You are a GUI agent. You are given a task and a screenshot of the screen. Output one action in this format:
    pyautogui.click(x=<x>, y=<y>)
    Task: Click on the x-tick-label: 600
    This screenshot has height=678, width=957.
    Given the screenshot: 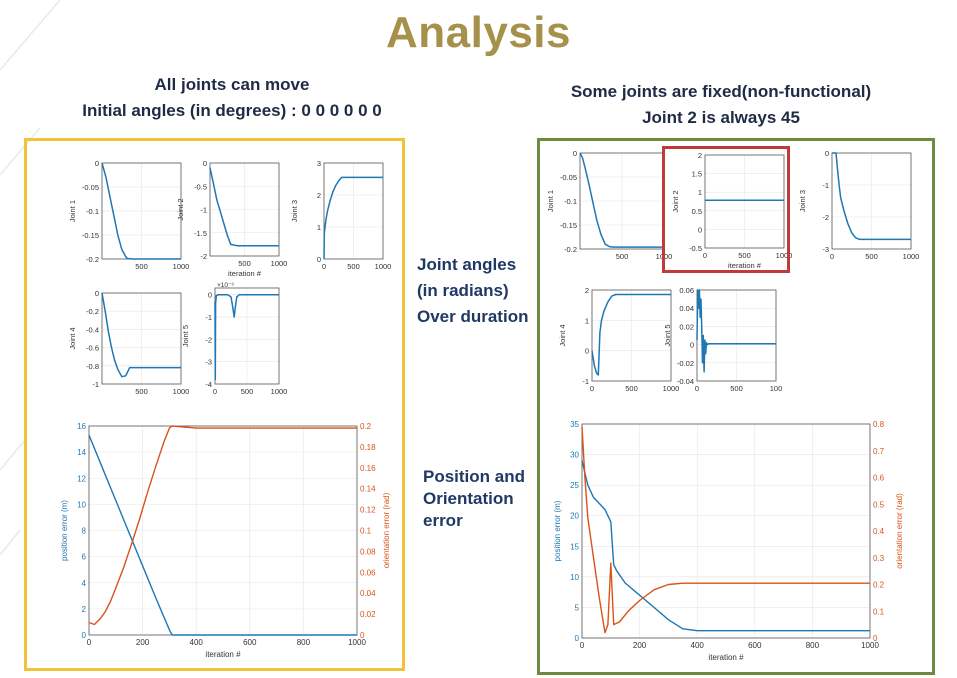 What is the action you would take?
    pyautogui.click(x=755, y=645)
    